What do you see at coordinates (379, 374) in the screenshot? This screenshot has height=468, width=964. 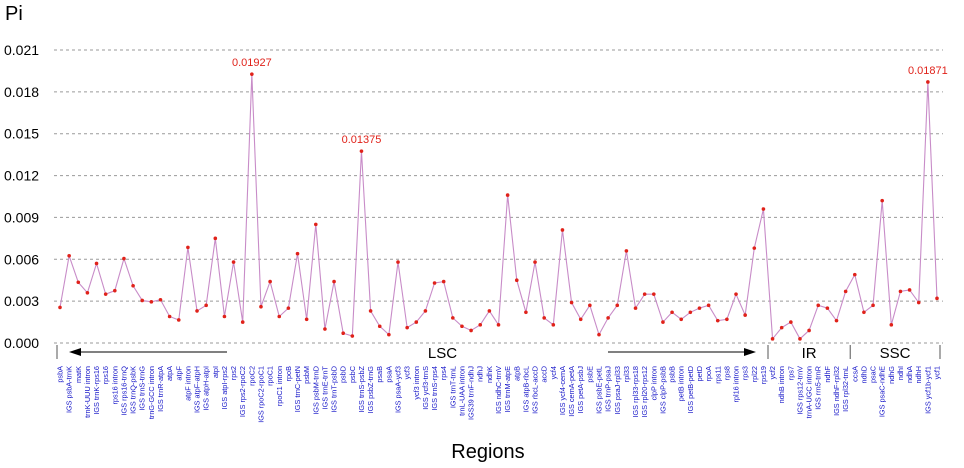 I see `x-category-label: psaB` at bounding box center [379, 374].